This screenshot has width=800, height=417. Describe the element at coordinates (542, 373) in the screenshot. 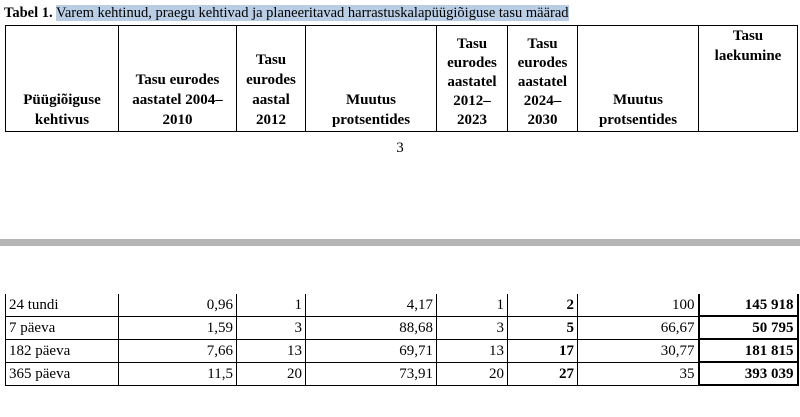

I see `cell-fee-2024-2030: 27` at that location.